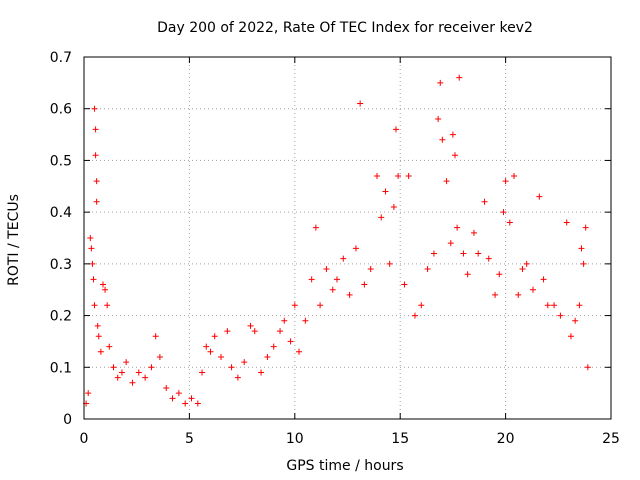 The width and height of the screenshot is (640, 480). I want to click on y-tick-label: 0.1, so click(61, 368).